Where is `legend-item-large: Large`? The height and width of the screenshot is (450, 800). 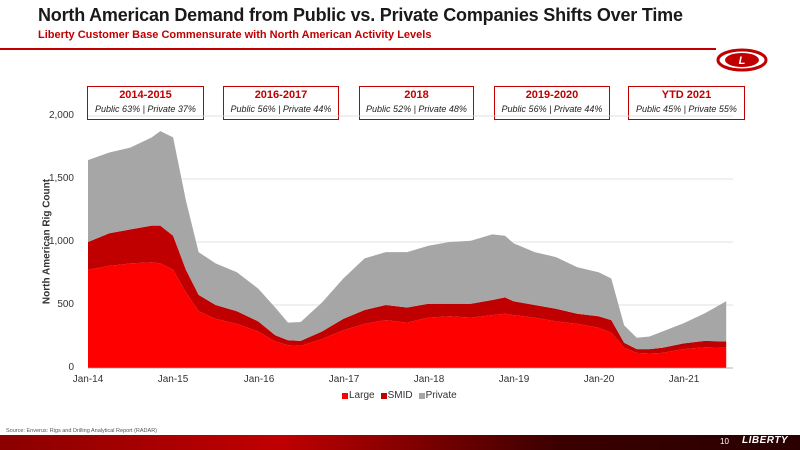
legend-item-large: Large is located at coordinates (358, 395).